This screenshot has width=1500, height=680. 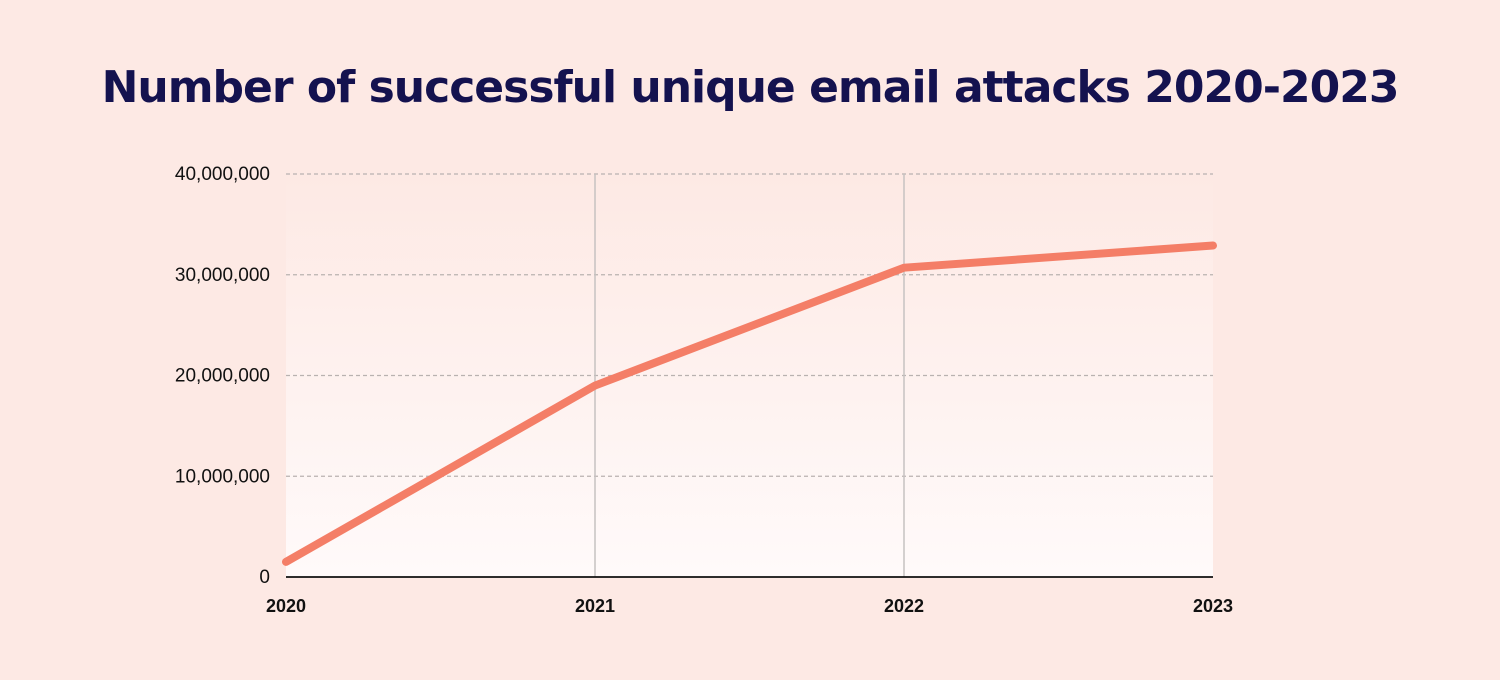 I want to click on y-tick-label: 0, so click(x=264, y=577).